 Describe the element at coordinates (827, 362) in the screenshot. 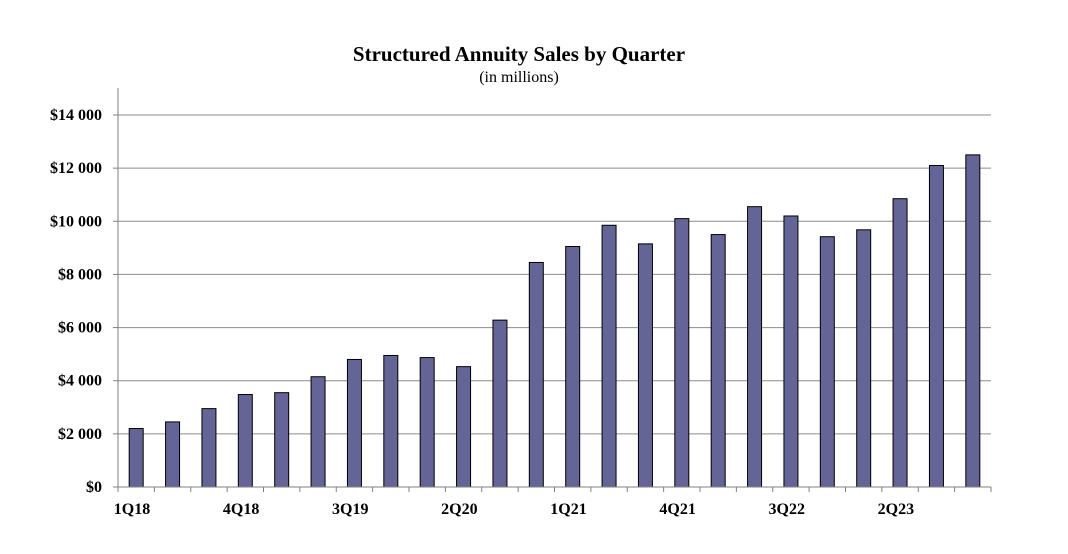

I see `bar-4Q22` at that location.